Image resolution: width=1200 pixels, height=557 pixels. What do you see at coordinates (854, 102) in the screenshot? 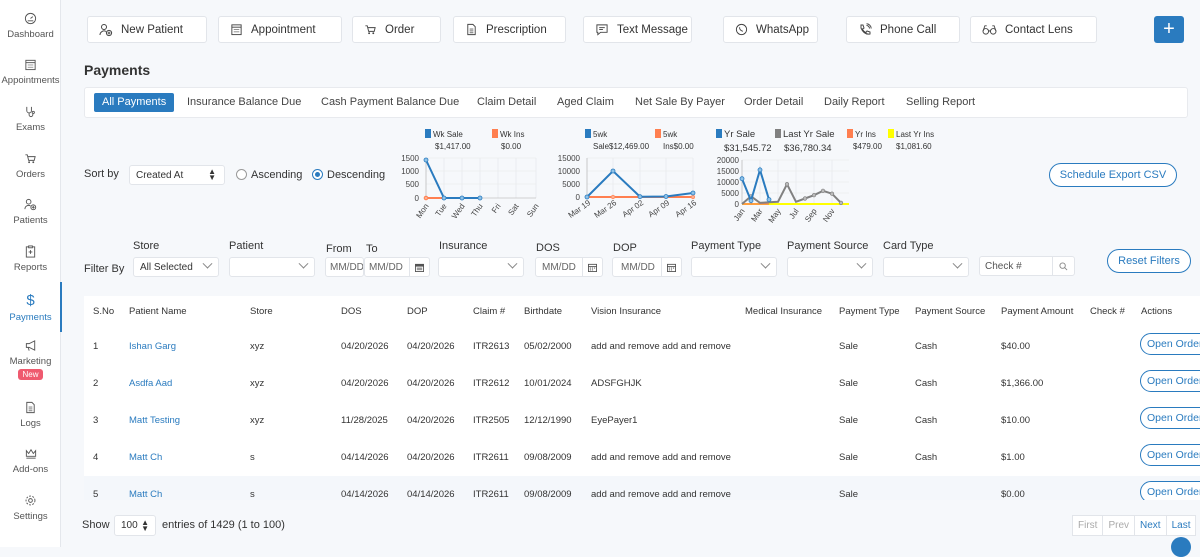
I see `tab-daily-report: Daily Report` at bounding box center [854, 102].